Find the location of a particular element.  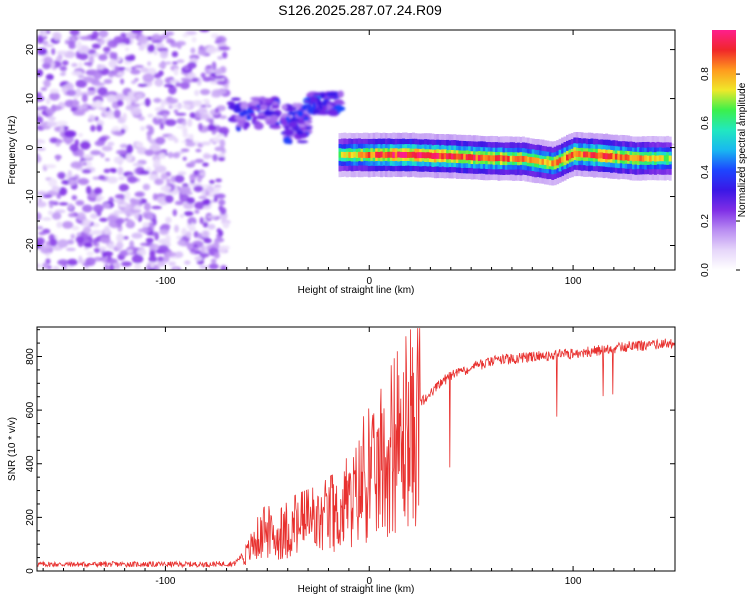

snr-y-axis-label: SNR (10 * v/v) is located at coordinates (12, 449).